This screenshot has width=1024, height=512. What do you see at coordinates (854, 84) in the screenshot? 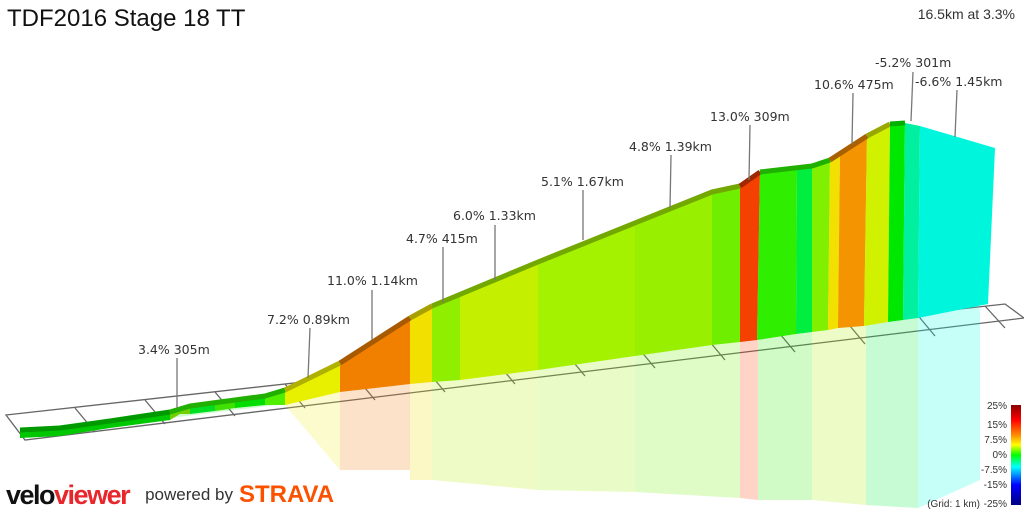
I see `annotation-label: 10.6% 475m` at bounding box center [854, 84].